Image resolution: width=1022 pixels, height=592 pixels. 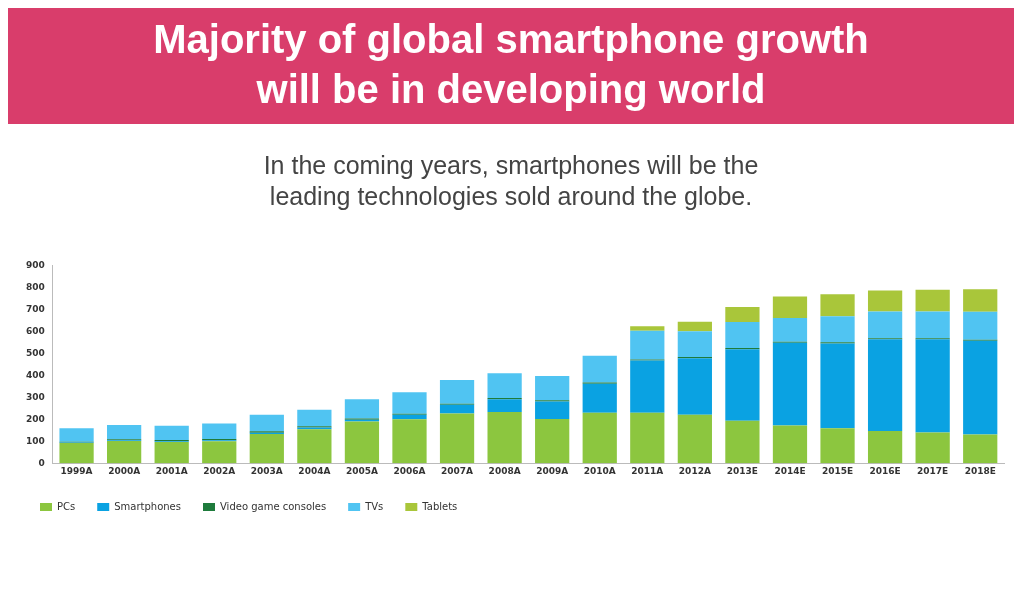 What do you see at coordinates (124, 470) in the screenshot?
I see `x-tick-label: 2000A` at bounding box center [124, 470].